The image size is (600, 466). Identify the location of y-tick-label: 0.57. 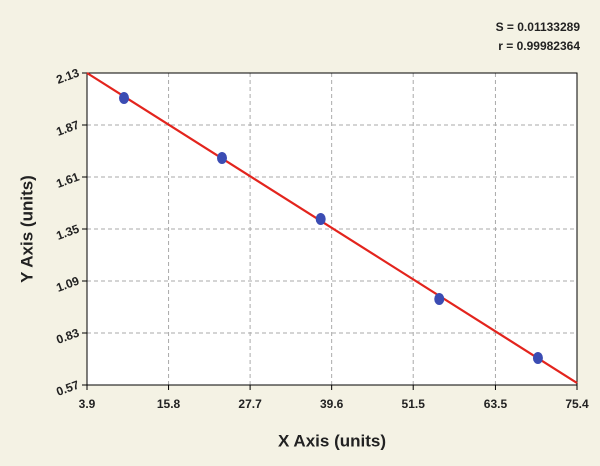
(67, 388).